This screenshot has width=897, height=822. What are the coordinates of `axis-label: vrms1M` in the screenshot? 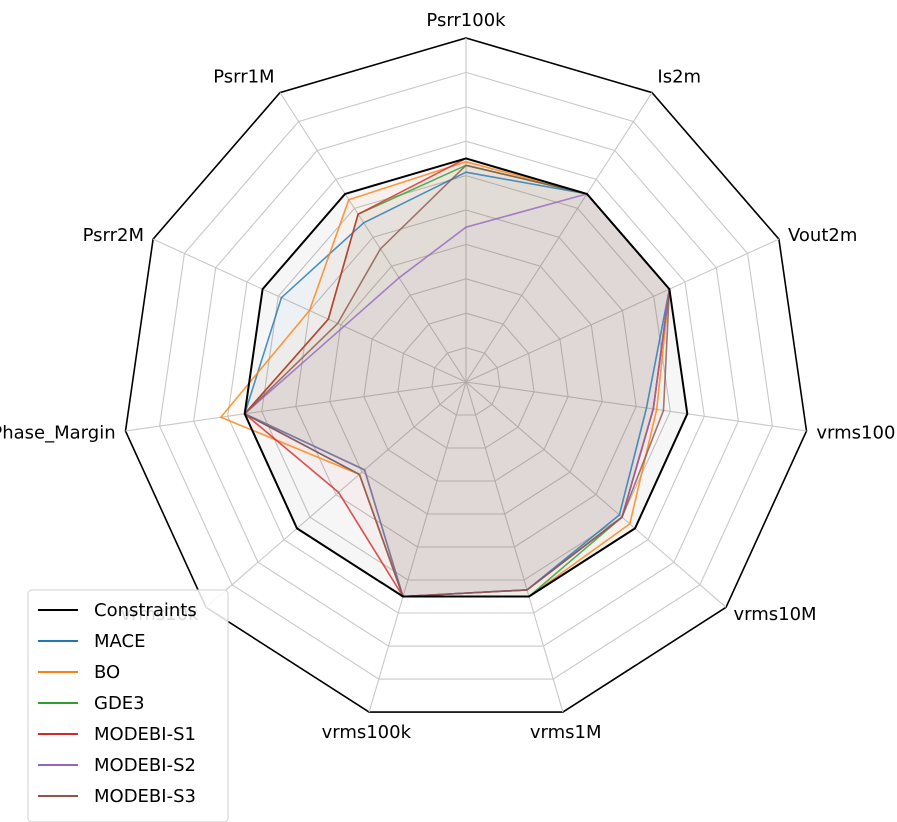 It's located at (566, 732).